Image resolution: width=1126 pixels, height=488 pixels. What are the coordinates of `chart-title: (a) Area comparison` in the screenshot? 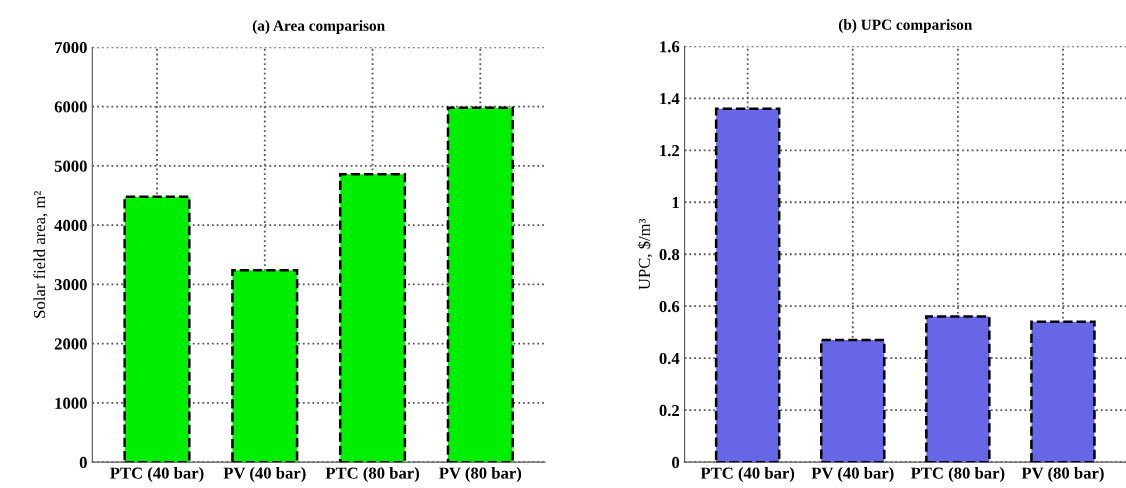 It's located at (318, 27).